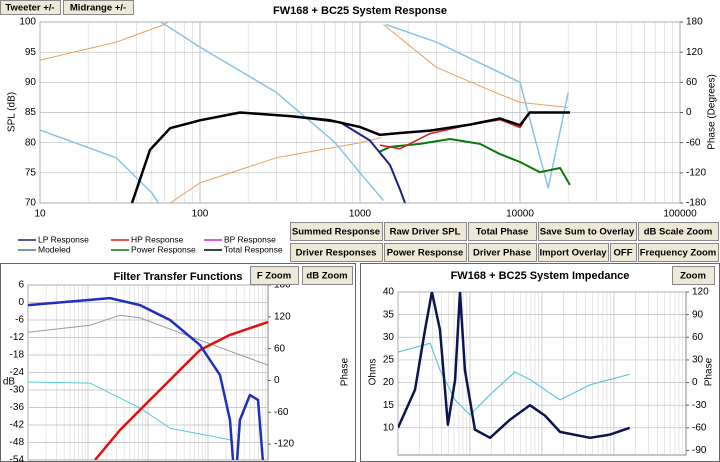 The image size is (720, 462). I want to click on toolbar-button-label: Midrange +/-, so click(98, 8).